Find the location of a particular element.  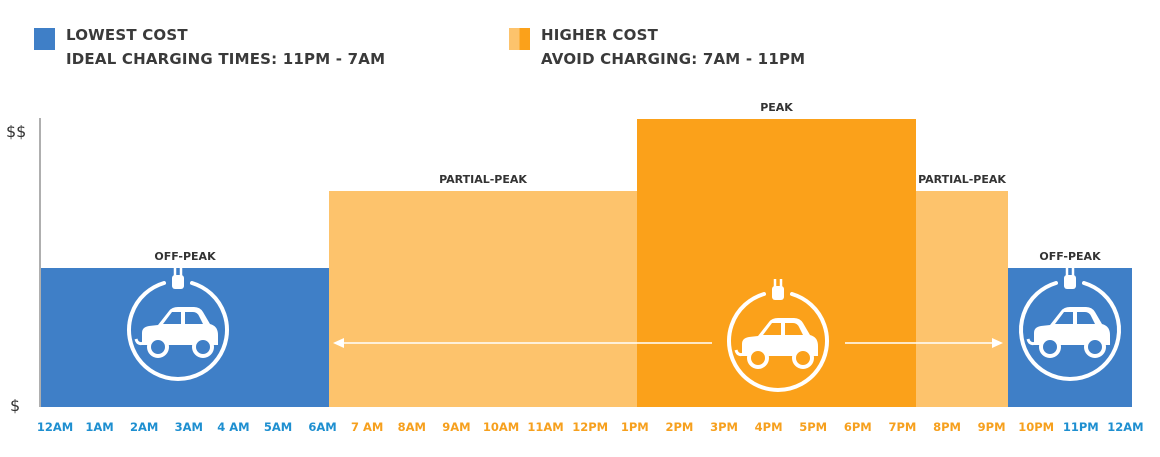

arrow-head-left is located at coordinates (338, 343).